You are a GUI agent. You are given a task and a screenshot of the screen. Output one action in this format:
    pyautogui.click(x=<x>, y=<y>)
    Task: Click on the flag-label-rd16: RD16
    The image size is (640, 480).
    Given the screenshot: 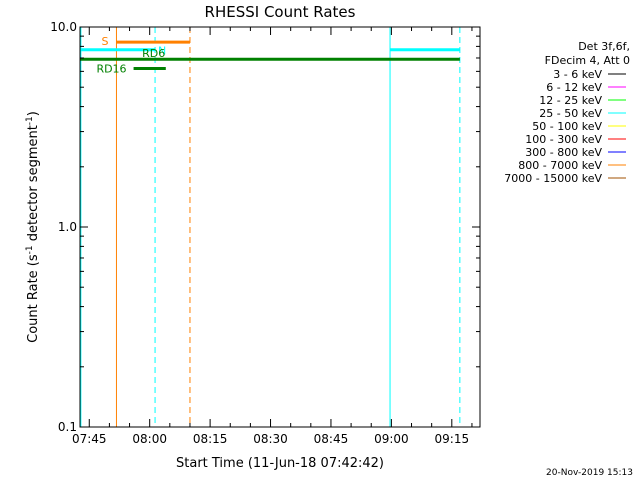 What is the action you would take?
    pyautogui.click(x=111, y=69)
    